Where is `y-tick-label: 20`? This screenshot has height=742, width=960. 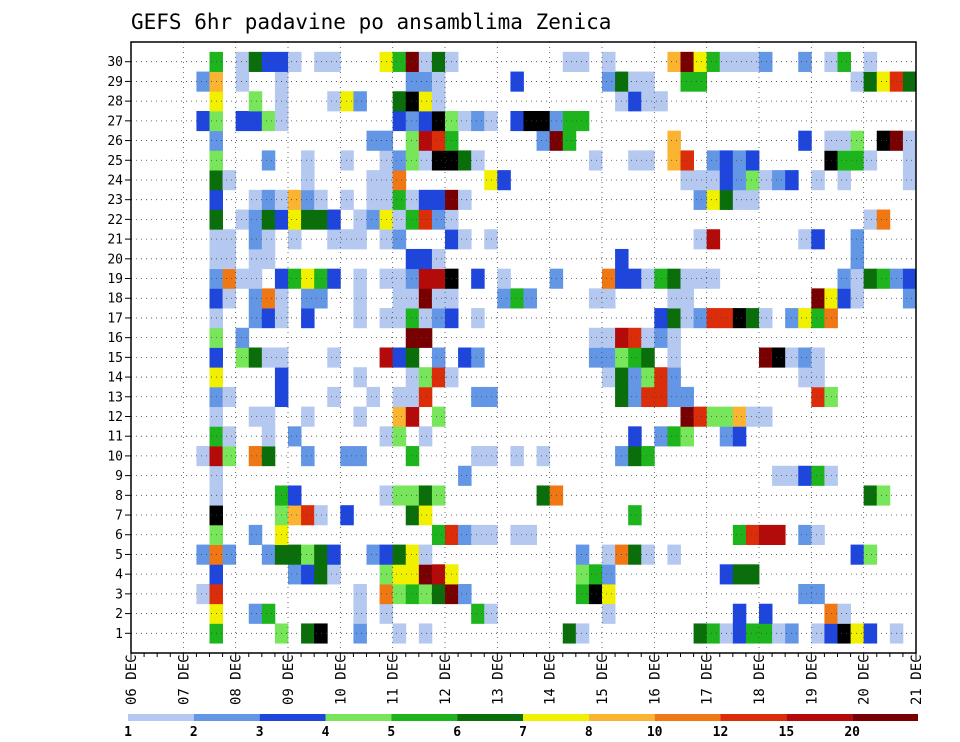
y-tick-label: 20 is located at coordinates (115, 259).